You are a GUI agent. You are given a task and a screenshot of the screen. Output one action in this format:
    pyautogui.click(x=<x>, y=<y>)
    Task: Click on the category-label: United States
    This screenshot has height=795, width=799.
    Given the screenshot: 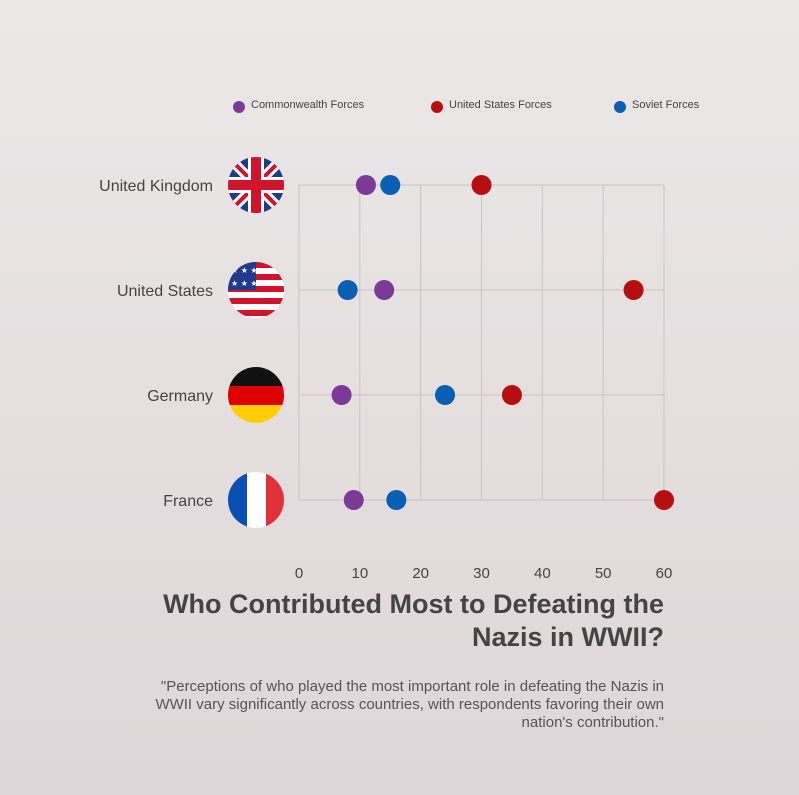 What is the action you would take?
    pyautogui.click(x=165, y=291)
    